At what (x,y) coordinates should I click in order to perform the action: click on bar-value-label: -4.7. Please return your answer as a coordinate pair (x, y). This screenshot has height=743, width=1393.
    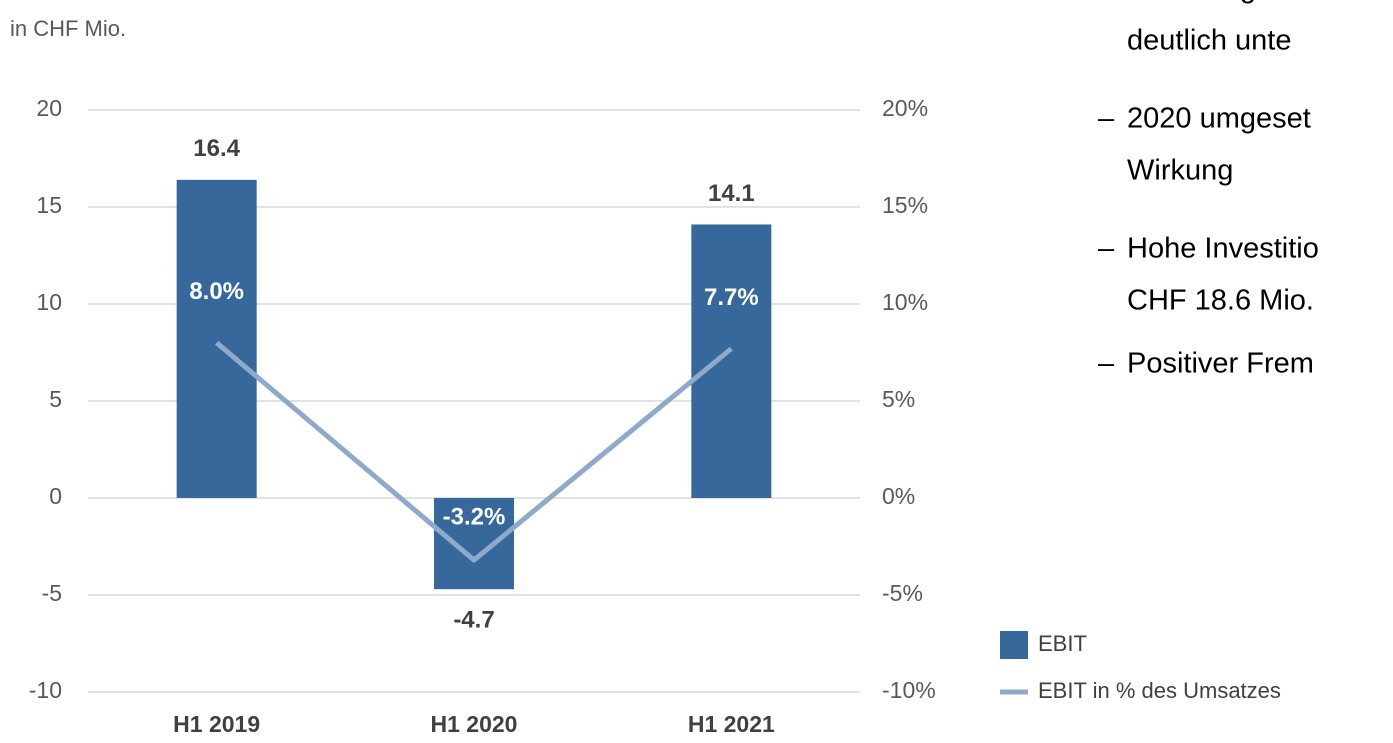
    Looking at the image, I should click on (473, 620).